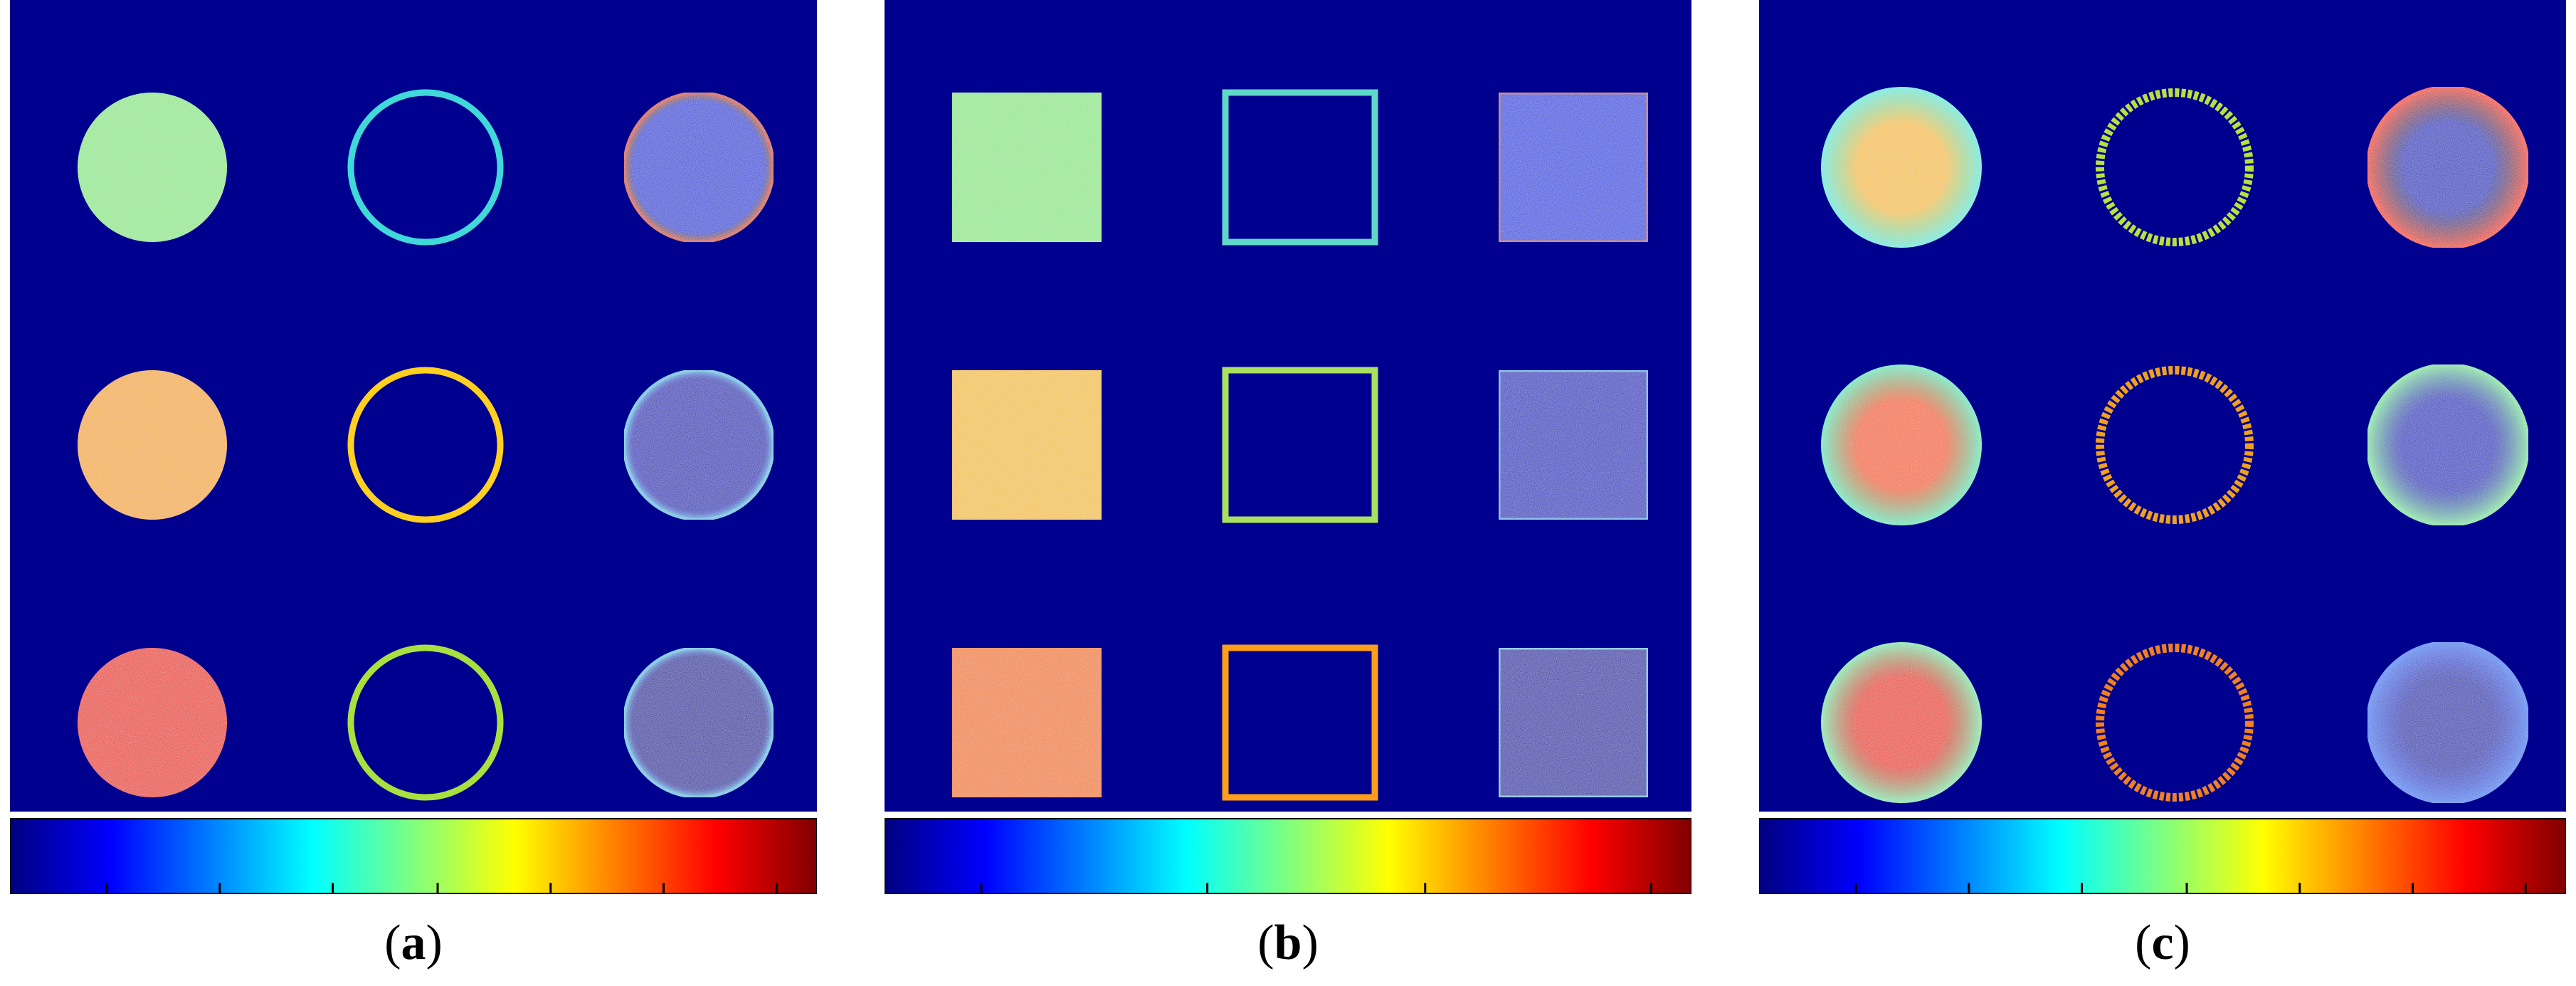  I want to click on caption-c: (c), so click(2163, 943).